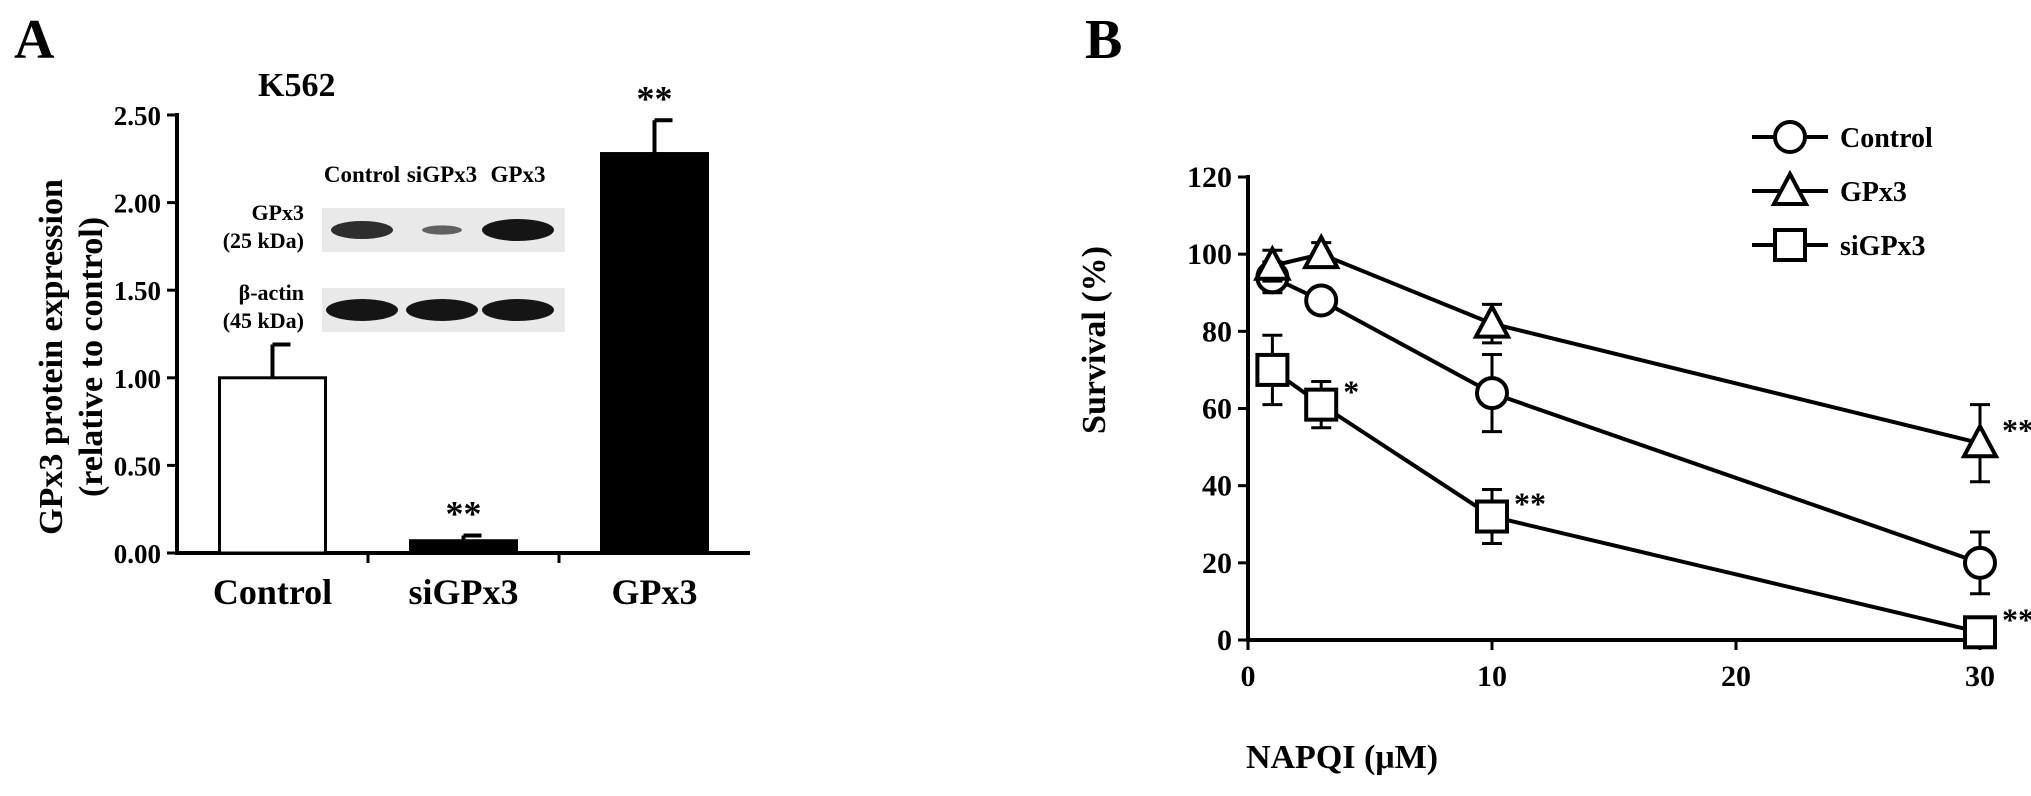  What do you see at coordinates (1839, 245) in the screenshot?
I see `legend-item-sigpx3: siGPx3` at bounding box center [1839, 245].